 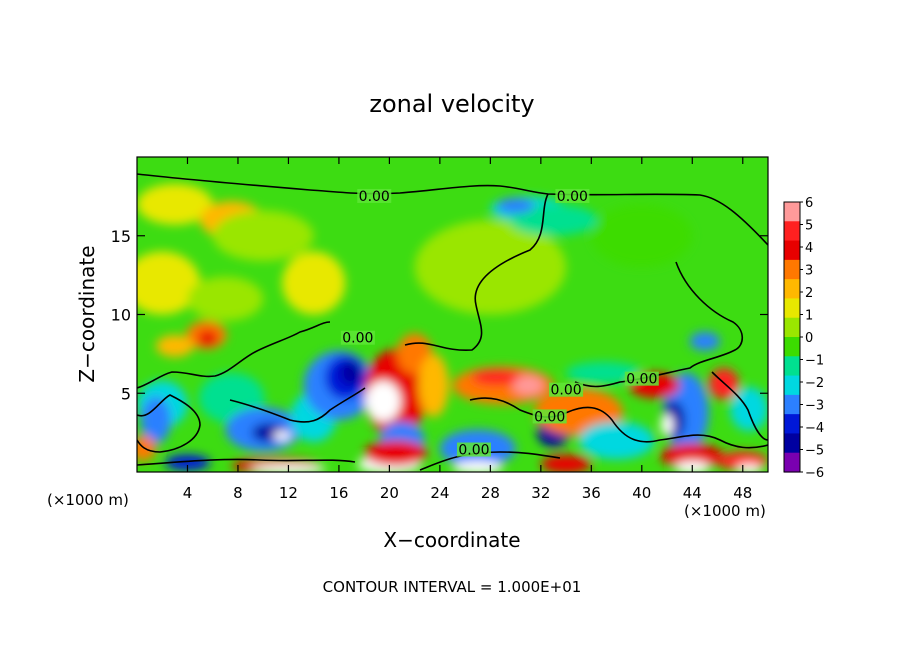 I want to click on x-tick-label: 40, so click(x=641, y=493).